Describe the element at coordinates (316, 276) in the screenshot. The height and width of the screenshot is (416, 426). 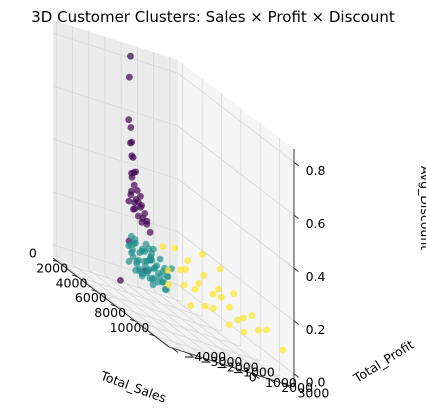
I see `z-tick-label: 0.4` at that location.